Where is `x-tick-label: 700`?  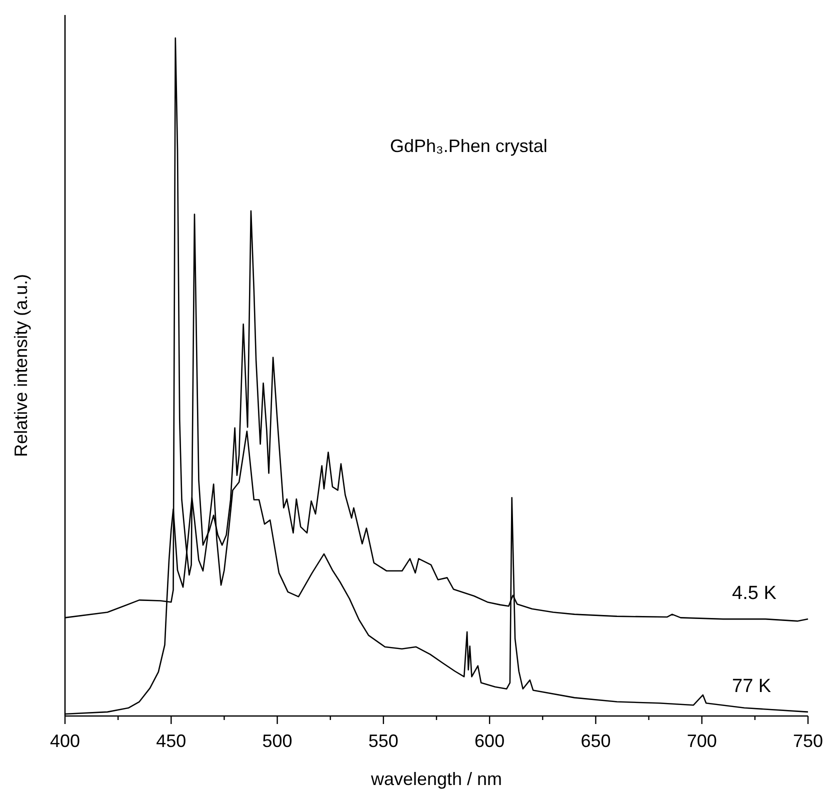
x-tick-label: 700 is located at coordinates (701, 741).